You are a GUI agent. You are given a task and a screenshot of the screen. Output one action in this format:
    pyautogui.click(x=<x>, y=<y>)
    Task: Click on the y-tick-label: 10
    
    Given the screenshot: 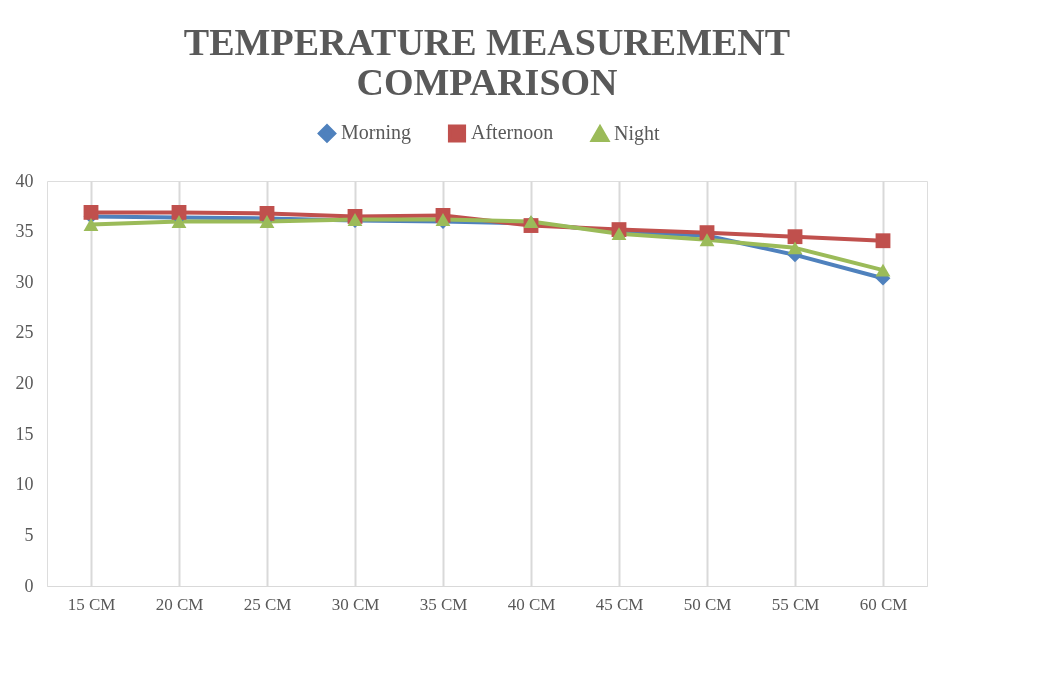 What is the action you would take?
    pyautogui.click(x=24, y=484)
    